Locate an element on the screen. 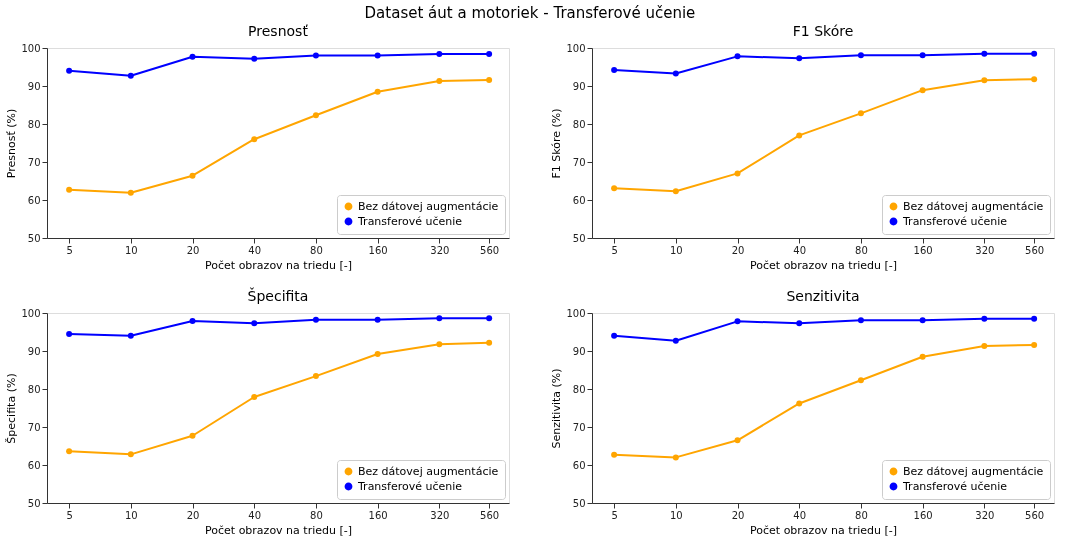  y-axis-title: Presnosť (%) is located at coordinates (12, 143).